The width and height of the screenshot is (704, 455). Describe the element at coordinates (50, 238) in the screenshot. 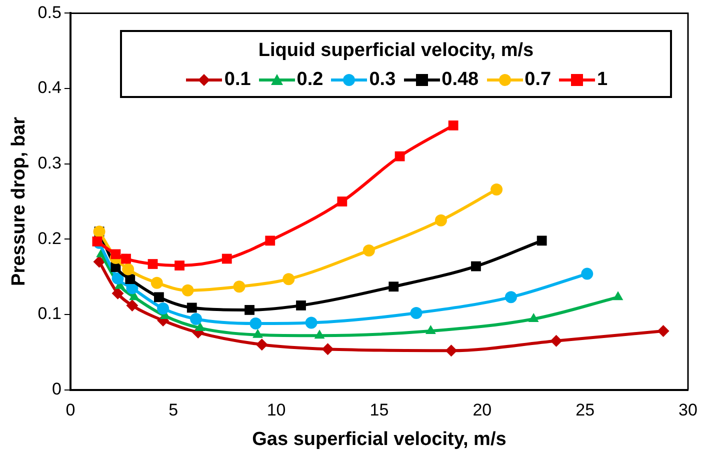

I see `y-tick-label: 0.2` at that location.